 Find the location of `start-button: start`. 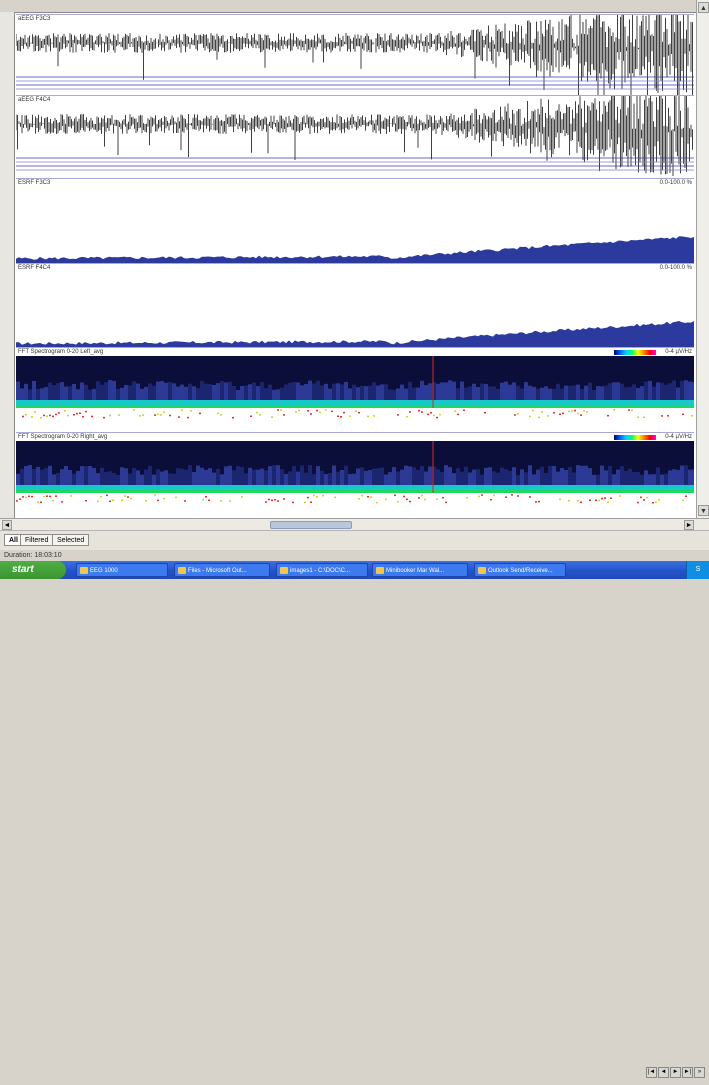

start-button: start is located at coordinates (33, 570).